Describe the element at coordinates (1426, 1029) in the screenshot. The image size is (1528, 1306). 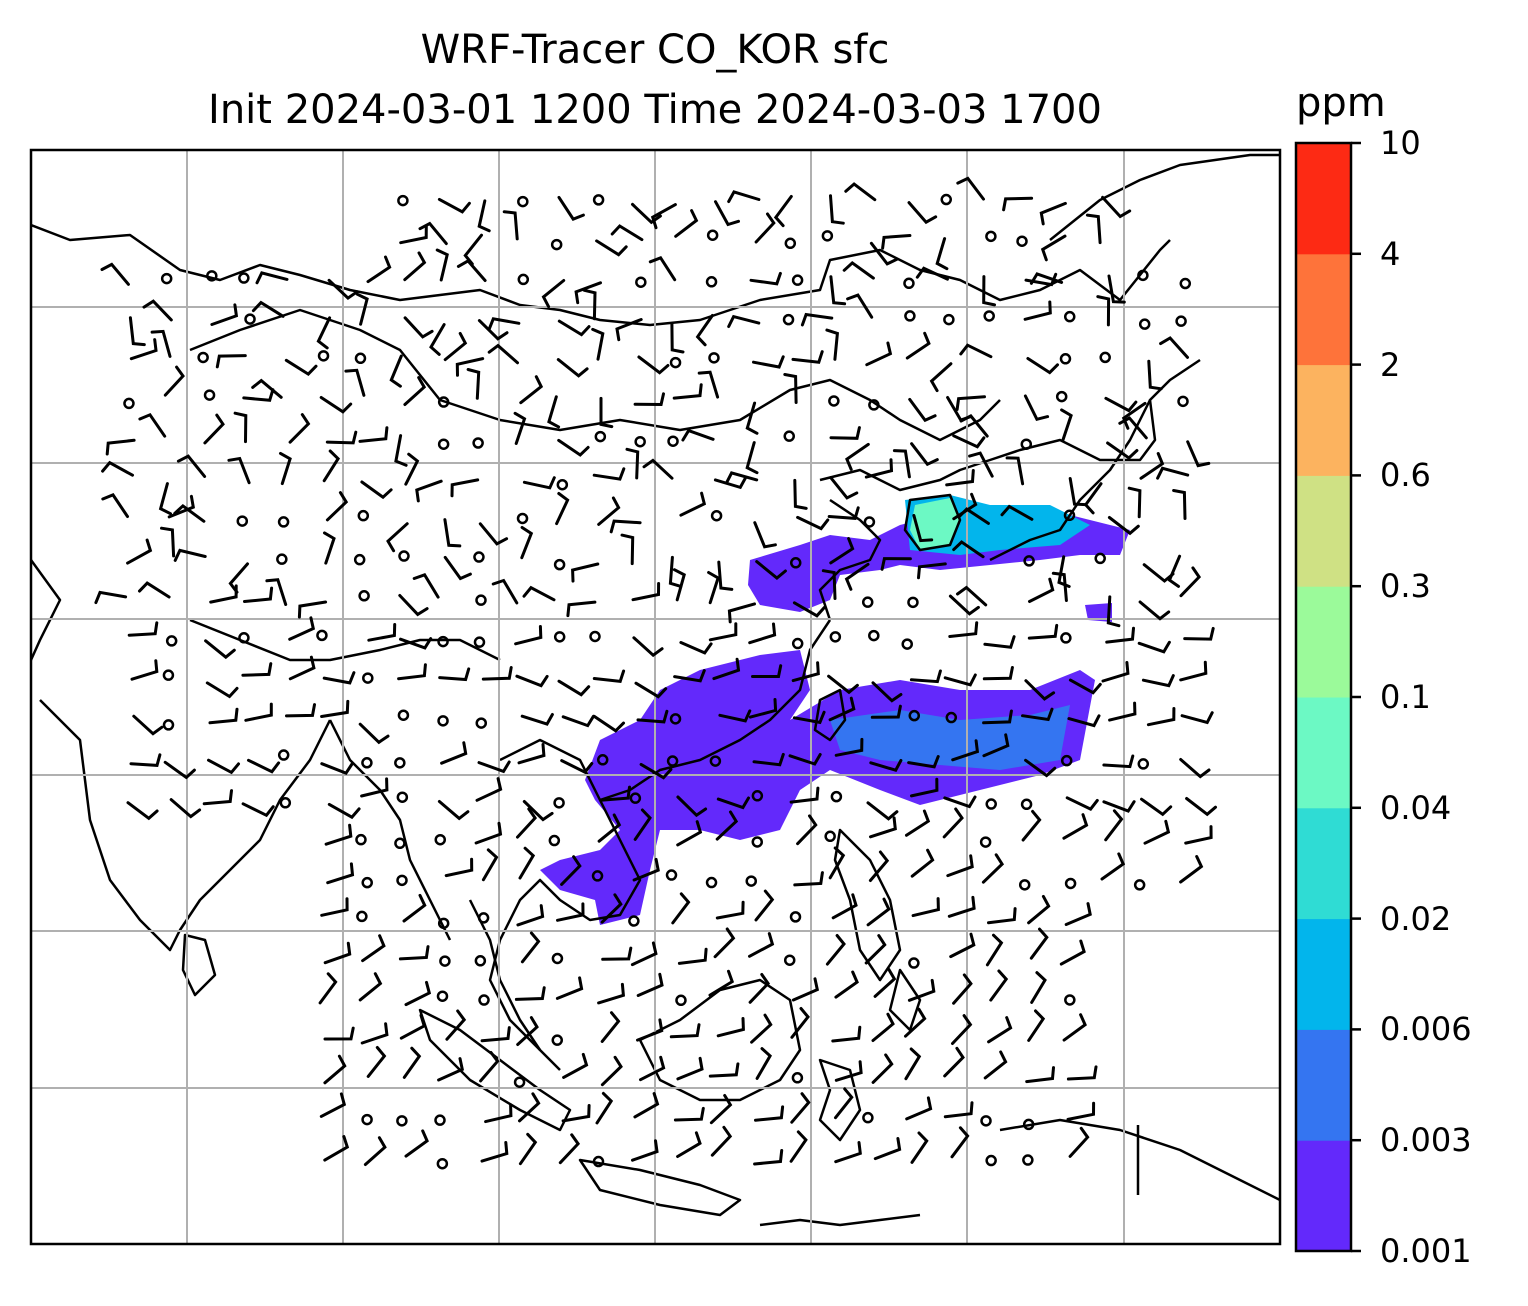
I see `colorbar-tick-label: 0.006` at that location.